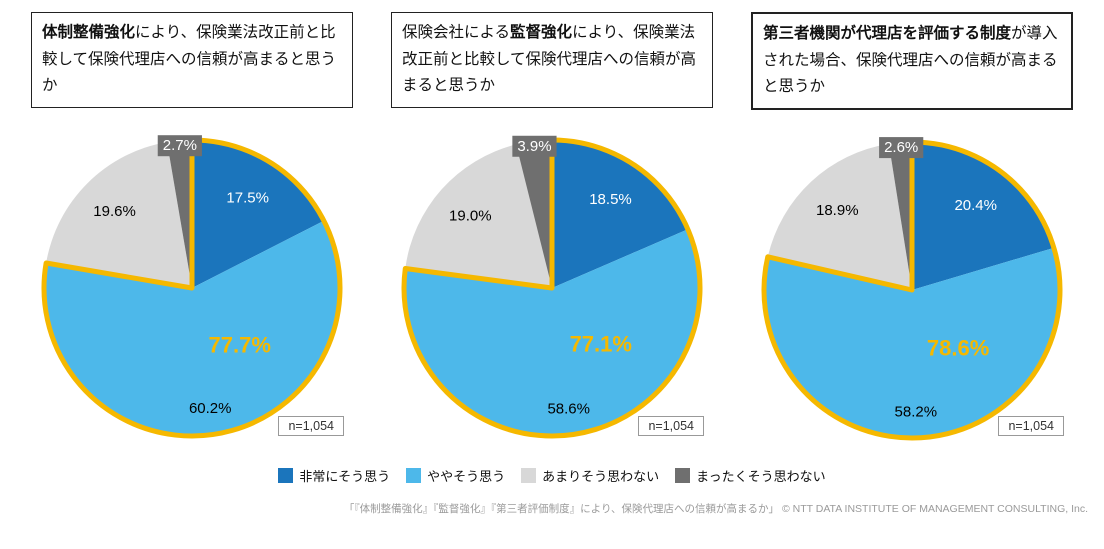 Image resolution: width=1104 pixels, height=549 pixels. Describe the element at coordinates (89, 32) in the screenshot. I see `title-segment-bold: 体制整備強化` at that location.